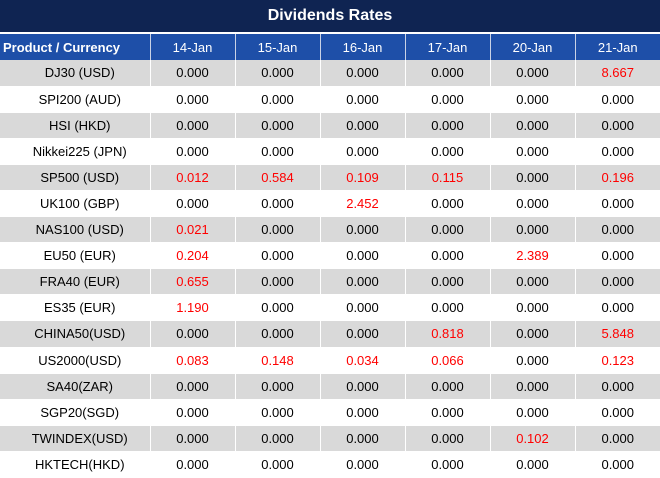 The height and width of the screenshot is (478, 660). Describe the element at coordinates (277, 177) in the screenshot. I see `rate-cell: 0.584` at that location.